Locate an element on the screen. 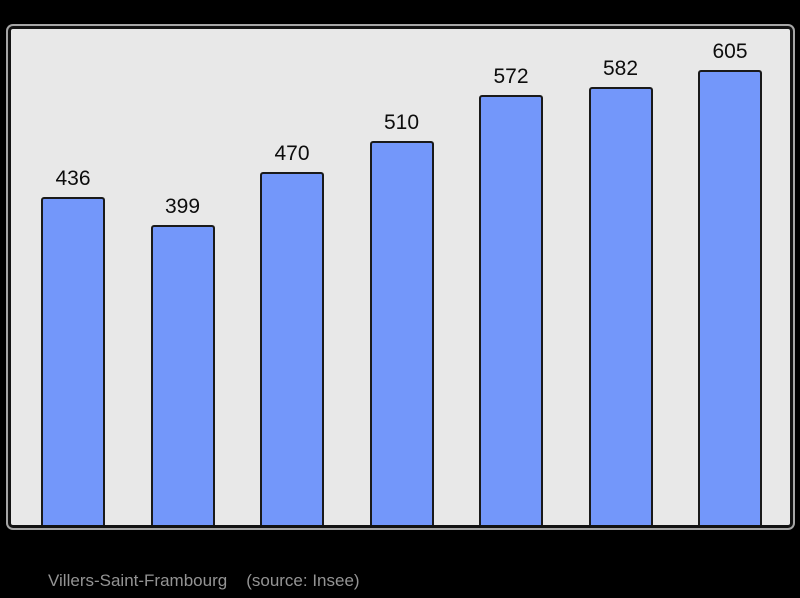 The height and width of the screenshot is (598, 800). bar-group: 470 is located at coordinates (292, 333).